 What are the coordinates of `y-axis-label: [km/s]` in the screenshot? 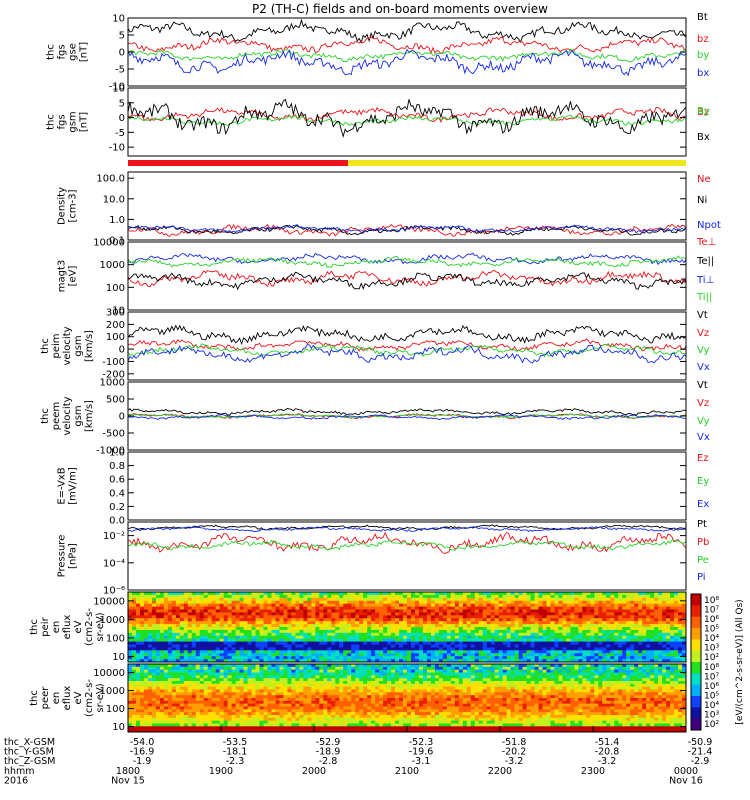 It's located at (89, 416).